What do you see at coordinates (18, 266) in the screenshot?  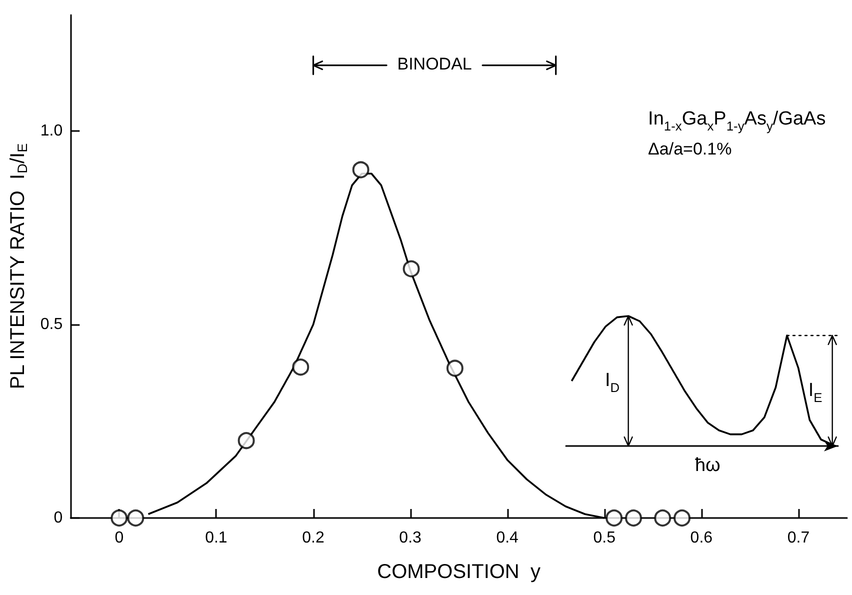 I see `y-axis-title: PL INTENSITY RATIO ID/IE` at bounding box center [18, 266].